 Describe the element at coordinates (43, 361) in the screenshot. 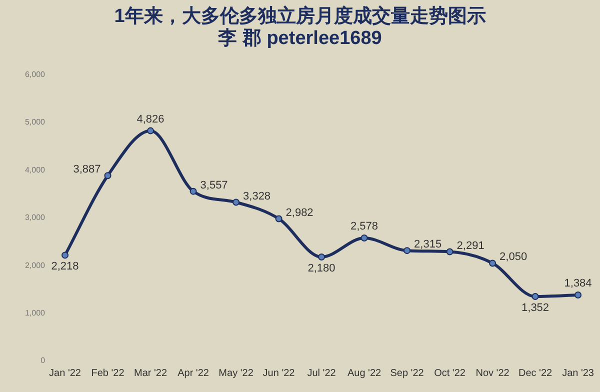

I see `y-tick-label: 0` at that location.